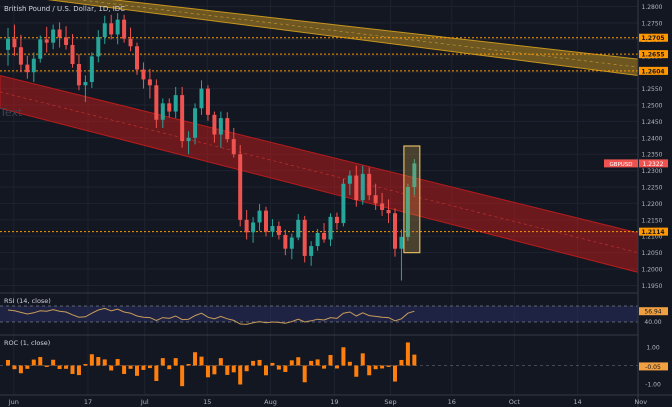  What do you see at coordinates (452, 402) in the screenshot?
I see `time-tick-label: 16` at bounding box center [452, 402].